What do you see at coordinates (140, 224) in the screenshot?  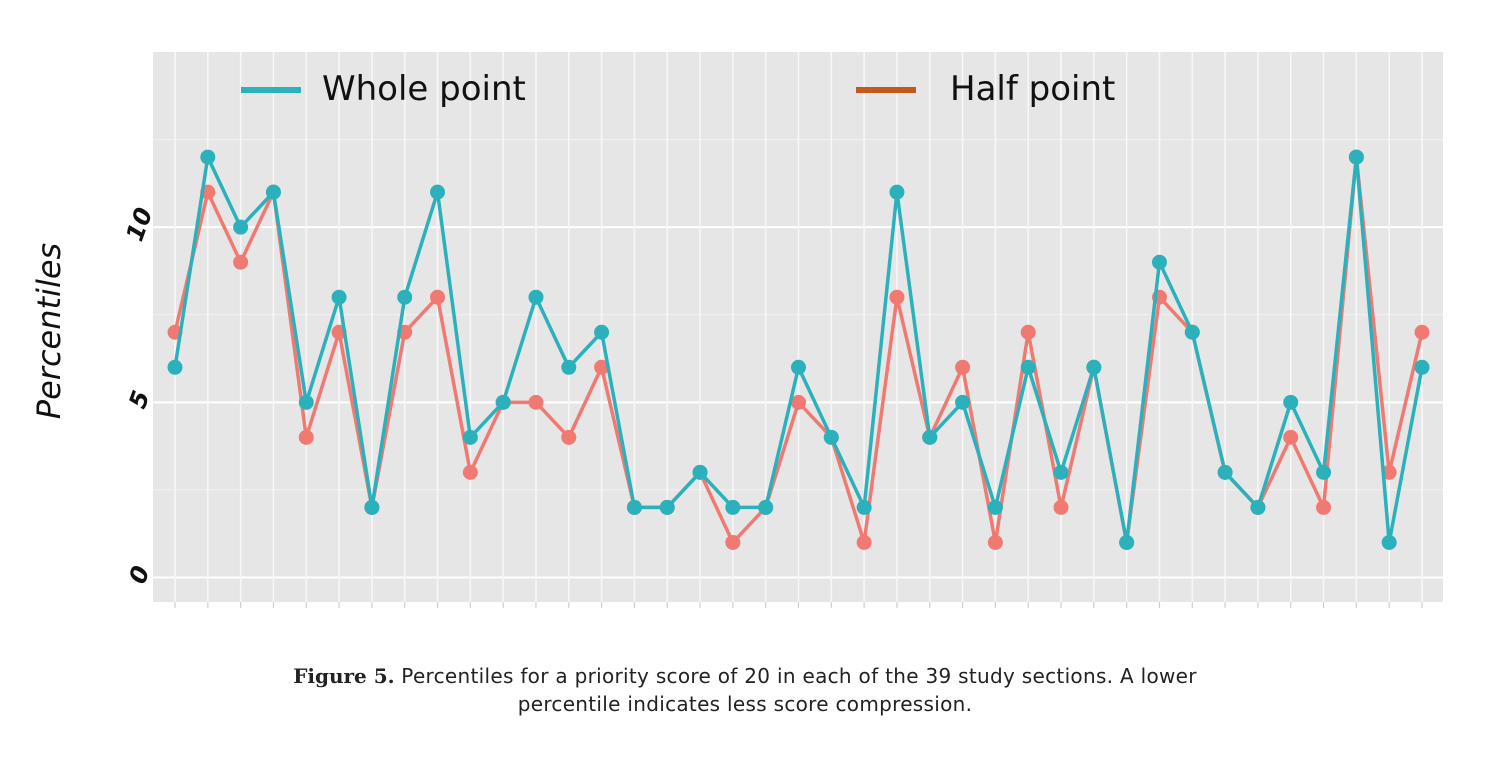 I see `y-tick-label: 10` at bounding box center [140, 224].